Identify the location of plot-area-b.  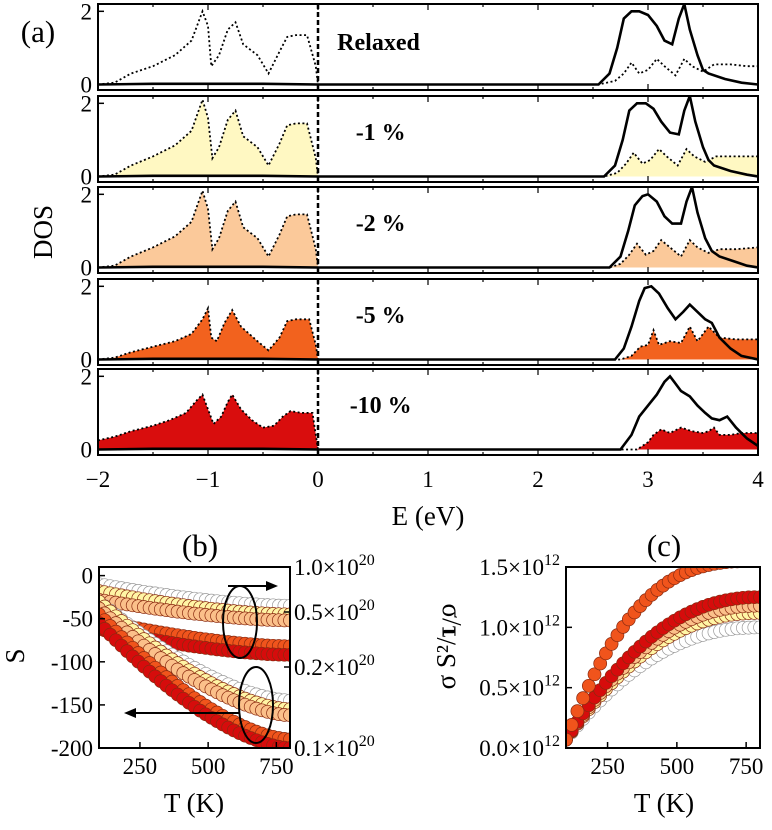
(194, 662).